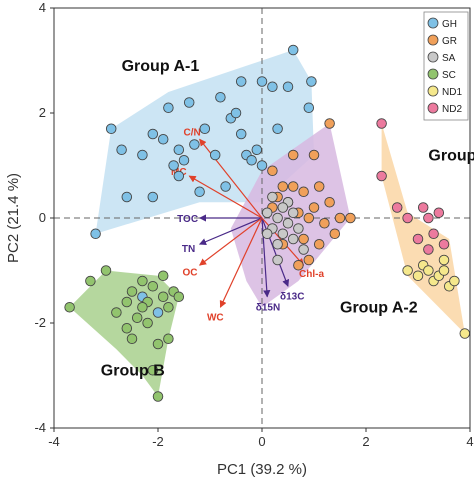  What do you see at coordinates (446, 66) in the screenshot?
I see `legend-box` at bounding box center [446, 66].